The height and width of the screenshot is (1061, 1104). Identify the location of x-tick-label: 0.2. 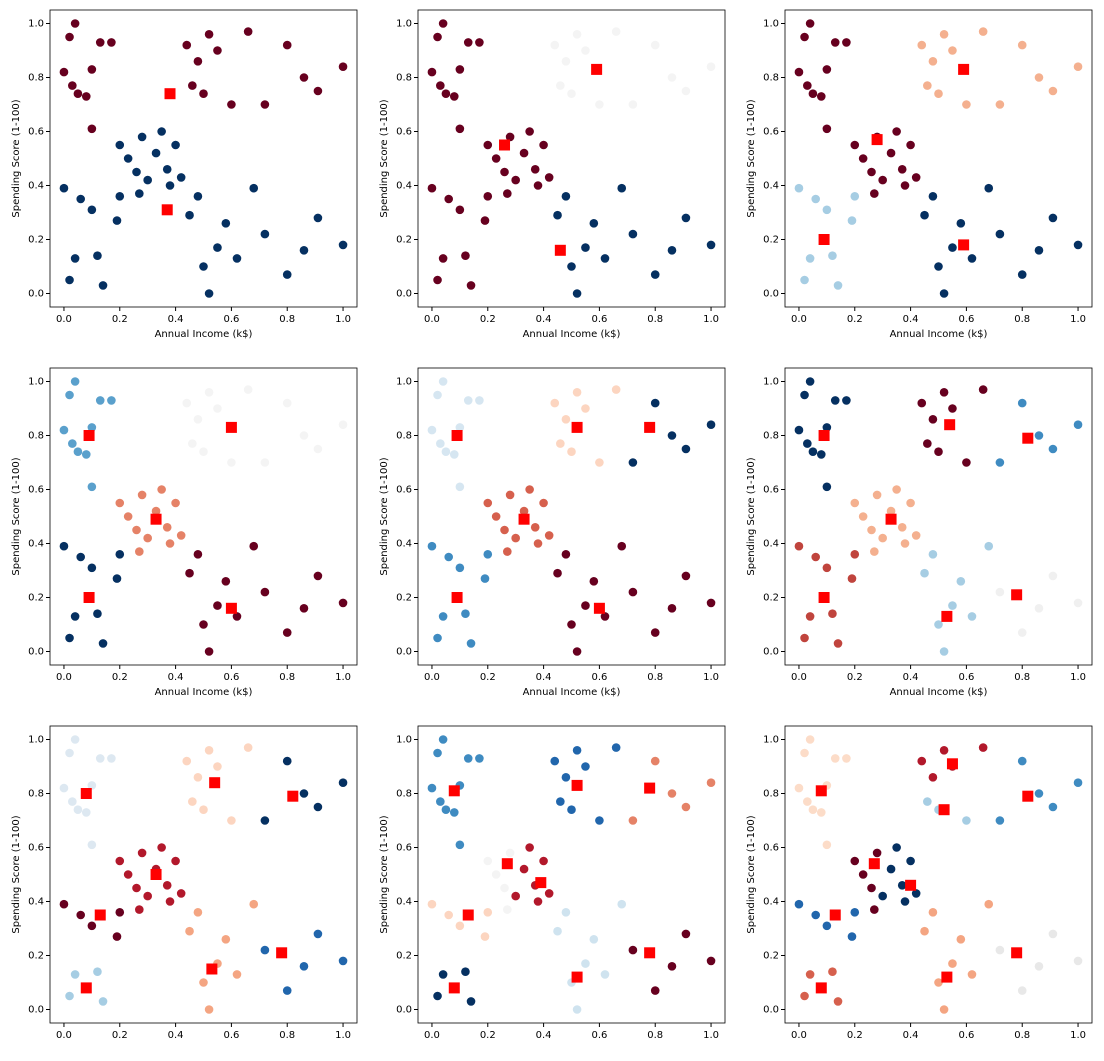
(488, 319).